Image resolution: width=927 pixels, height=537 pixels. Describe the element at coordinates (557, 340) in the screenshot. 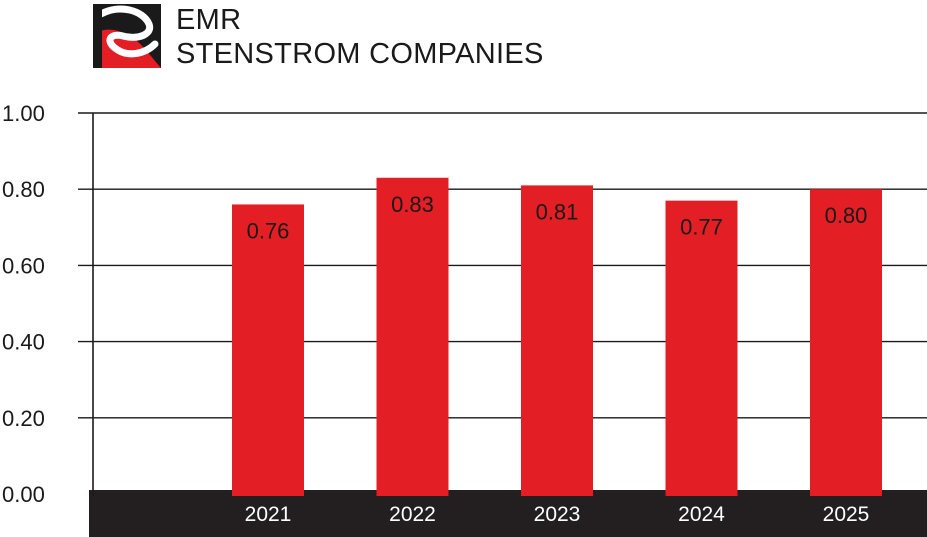

I see `bar-2023` at that location.